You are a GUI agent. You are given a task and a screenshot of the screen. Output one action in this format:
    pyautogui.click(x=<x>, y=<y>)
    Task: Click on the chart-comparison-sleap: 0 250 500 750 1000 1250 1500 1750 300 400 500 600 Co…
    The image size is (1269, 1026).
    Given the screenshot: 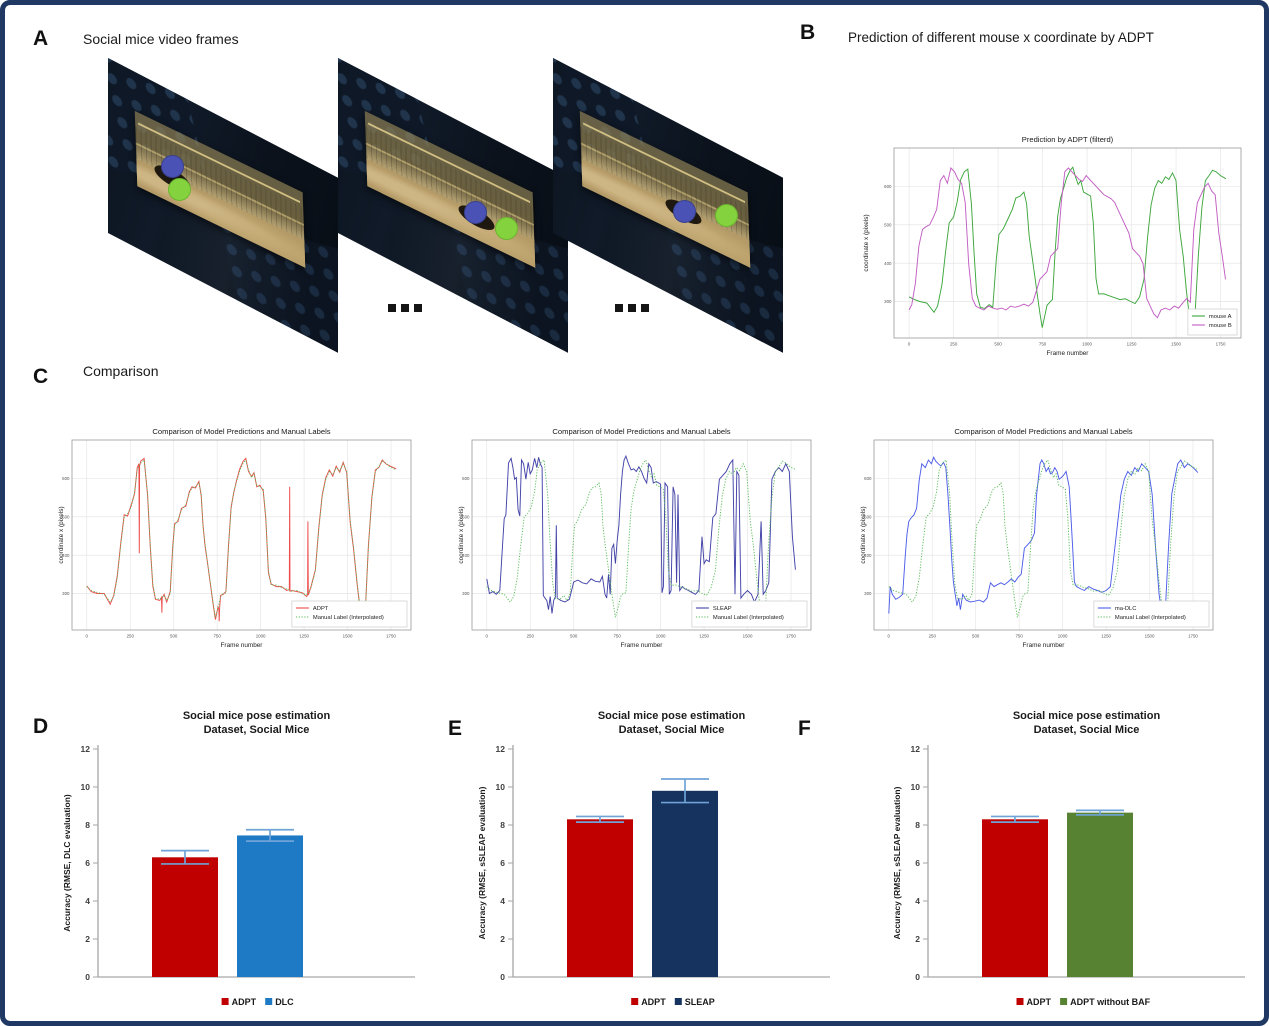 What is the action you would take?
    pyautogui.click(x=635, y=538)
    